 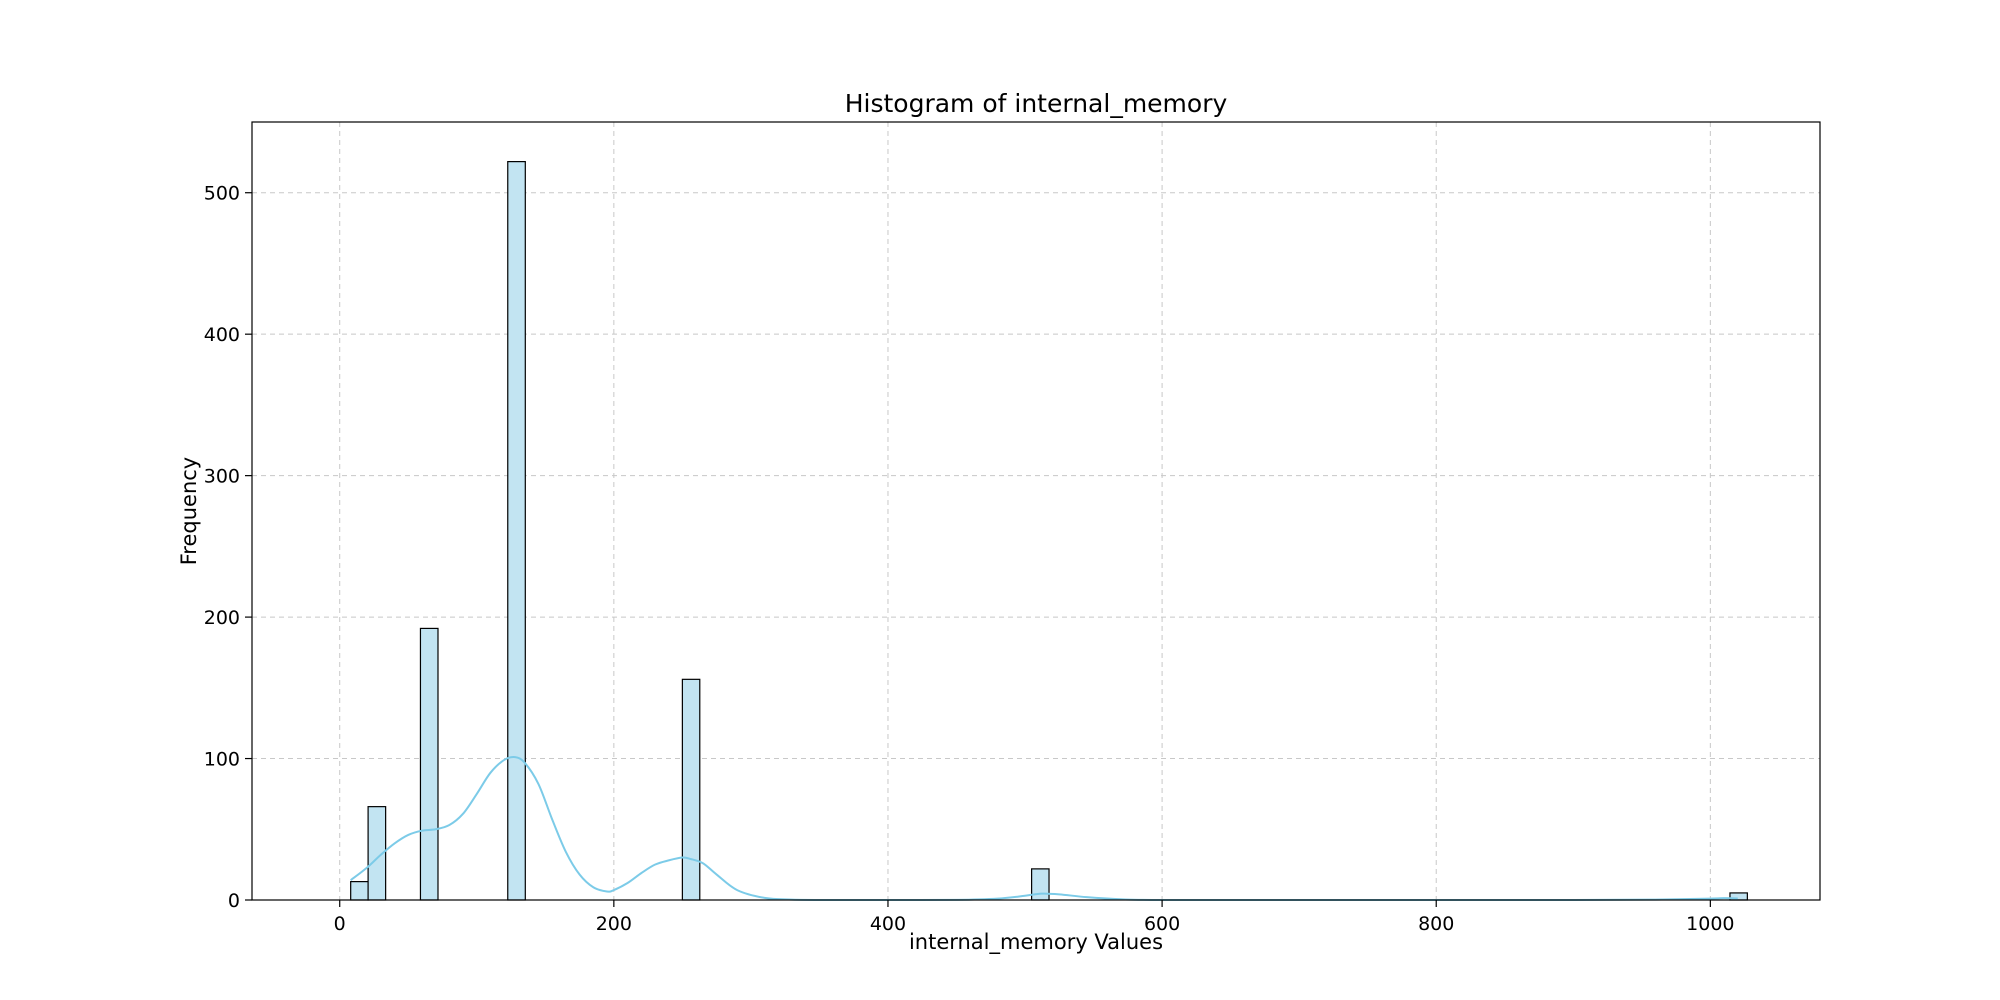 What do you see at coordinates (222, 477) in the screenshot?
I see `y-tick-label: 300` at bounding box center [222, 477].